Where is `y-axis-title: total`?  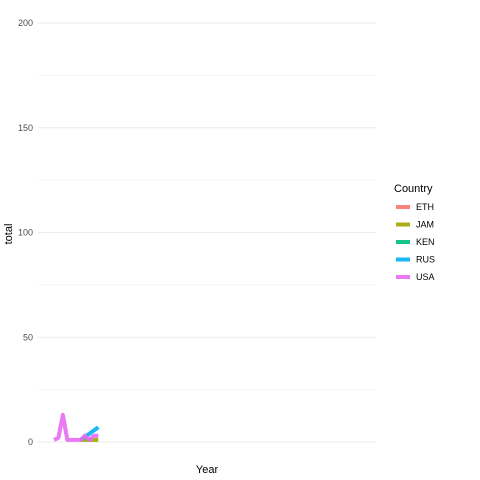 y-axis-title: total is located at coordinates (9, 234).